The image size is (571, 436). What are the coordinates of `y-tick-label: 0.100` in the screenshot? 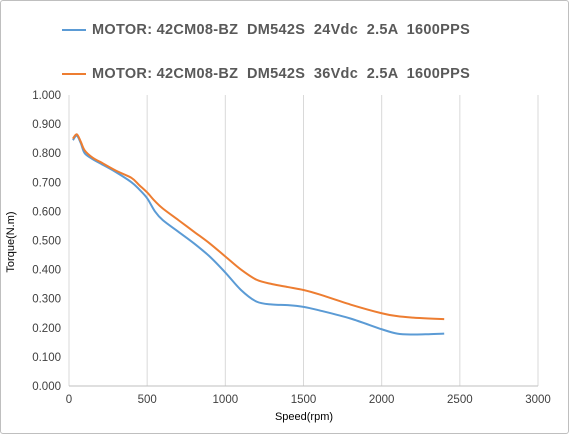 It's located at (46, 358).